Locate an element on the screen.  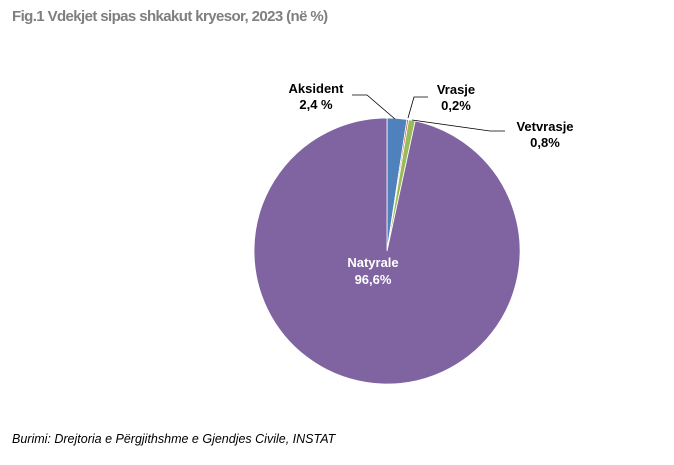
label-vetvrasje-name: Vetvrasje is located at coordinates (544, 126).